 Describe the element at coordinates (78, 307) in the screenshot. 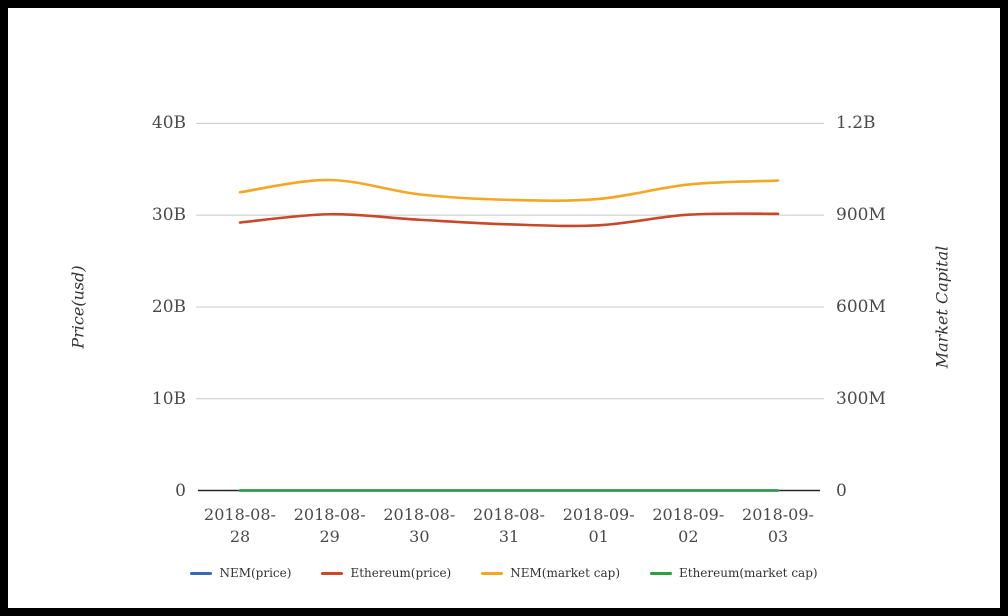

I see `price-axis-title: Price(usd)` at that location.